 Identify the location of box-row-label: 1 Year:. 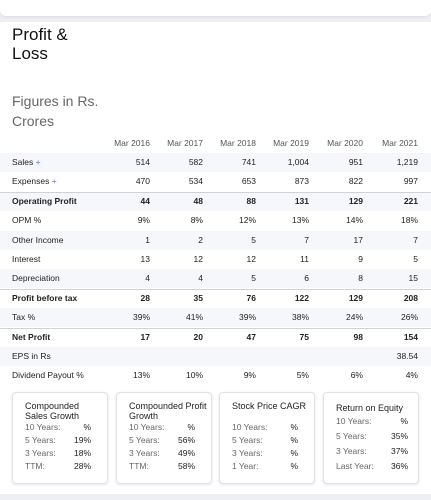
(245, 466).